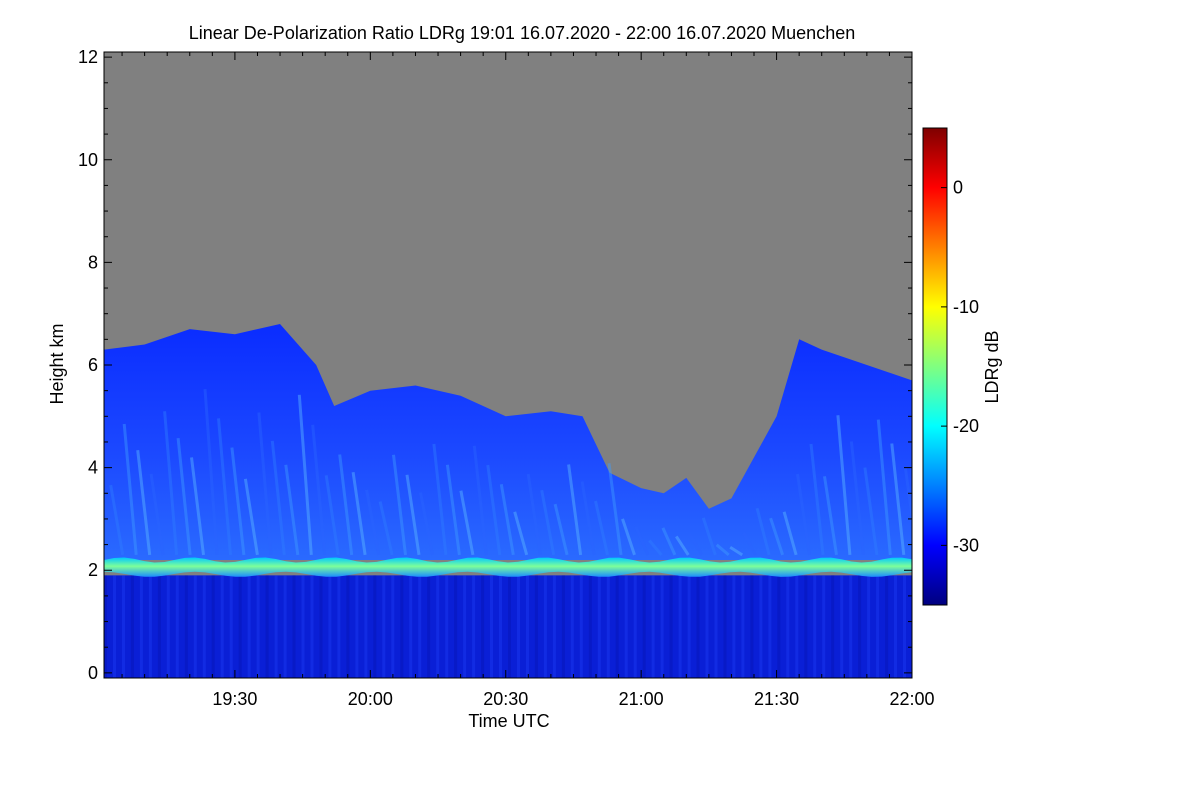 The width and height of the screenshot is (1200, 800). What do you see at coordinates (911, 699) in the screenshot?
I see `x-tick-label: 22:00` at bounding box center [911, 699].